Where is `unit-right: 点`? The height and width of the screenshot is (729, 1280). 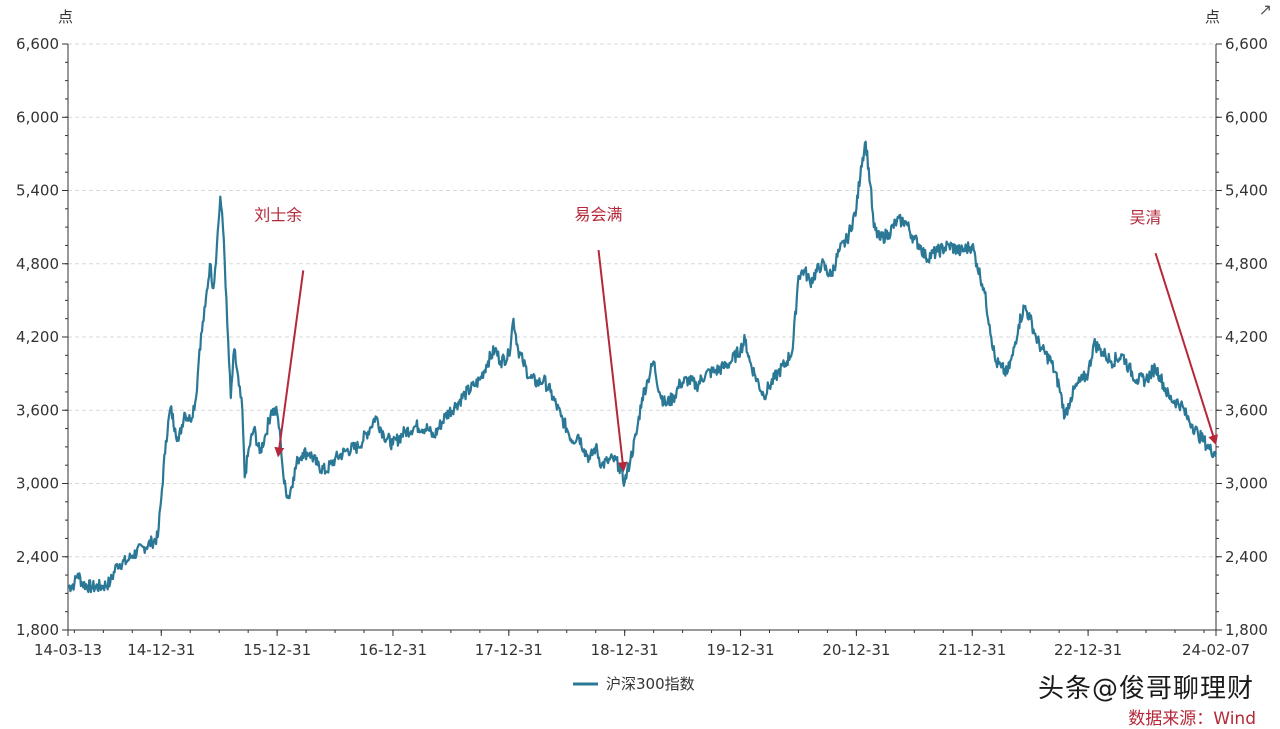 unit-right: 点 is located at coordinates (1212, 17).